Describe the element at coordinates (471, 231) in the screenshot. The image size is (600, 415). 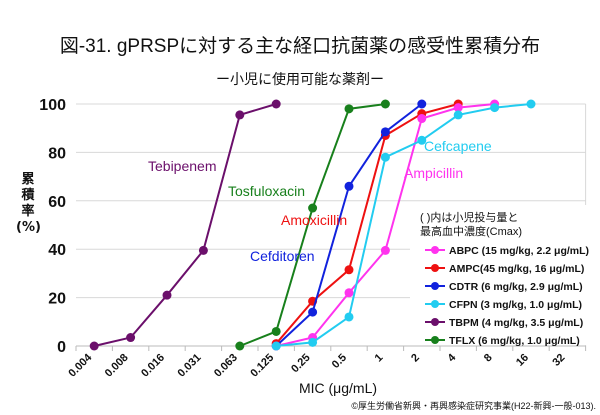
I see `legend-title-2: 最高血中濃度(Cmax)` at that location.